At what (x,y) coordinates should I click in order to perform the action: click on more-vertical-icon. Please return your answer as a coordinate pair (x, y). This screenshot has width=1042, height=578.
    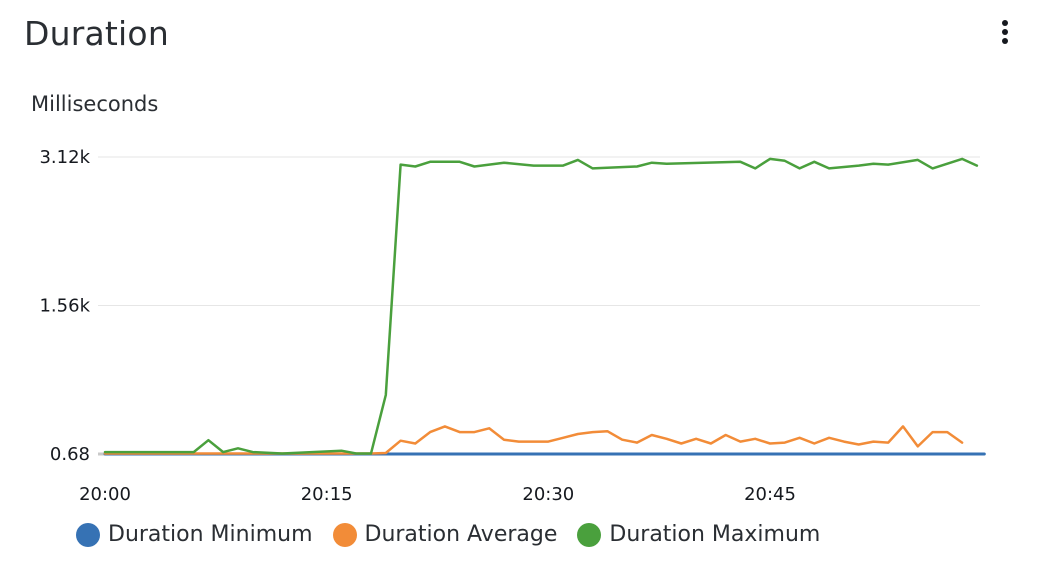
    Looking at the image, I should click on (1005, 32).